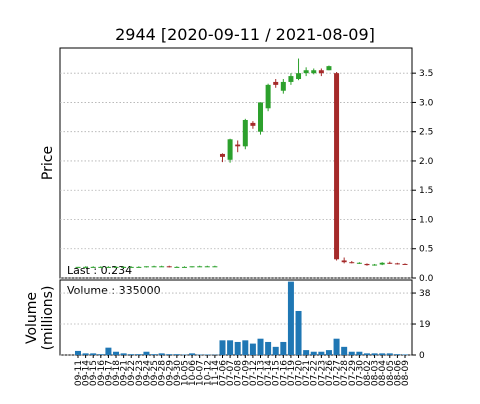 This screenshot has height=404, width=480. Describe the element at coordinates (426, 74) in the screenshot. I see `y-tick-label: 3.5` at that location.